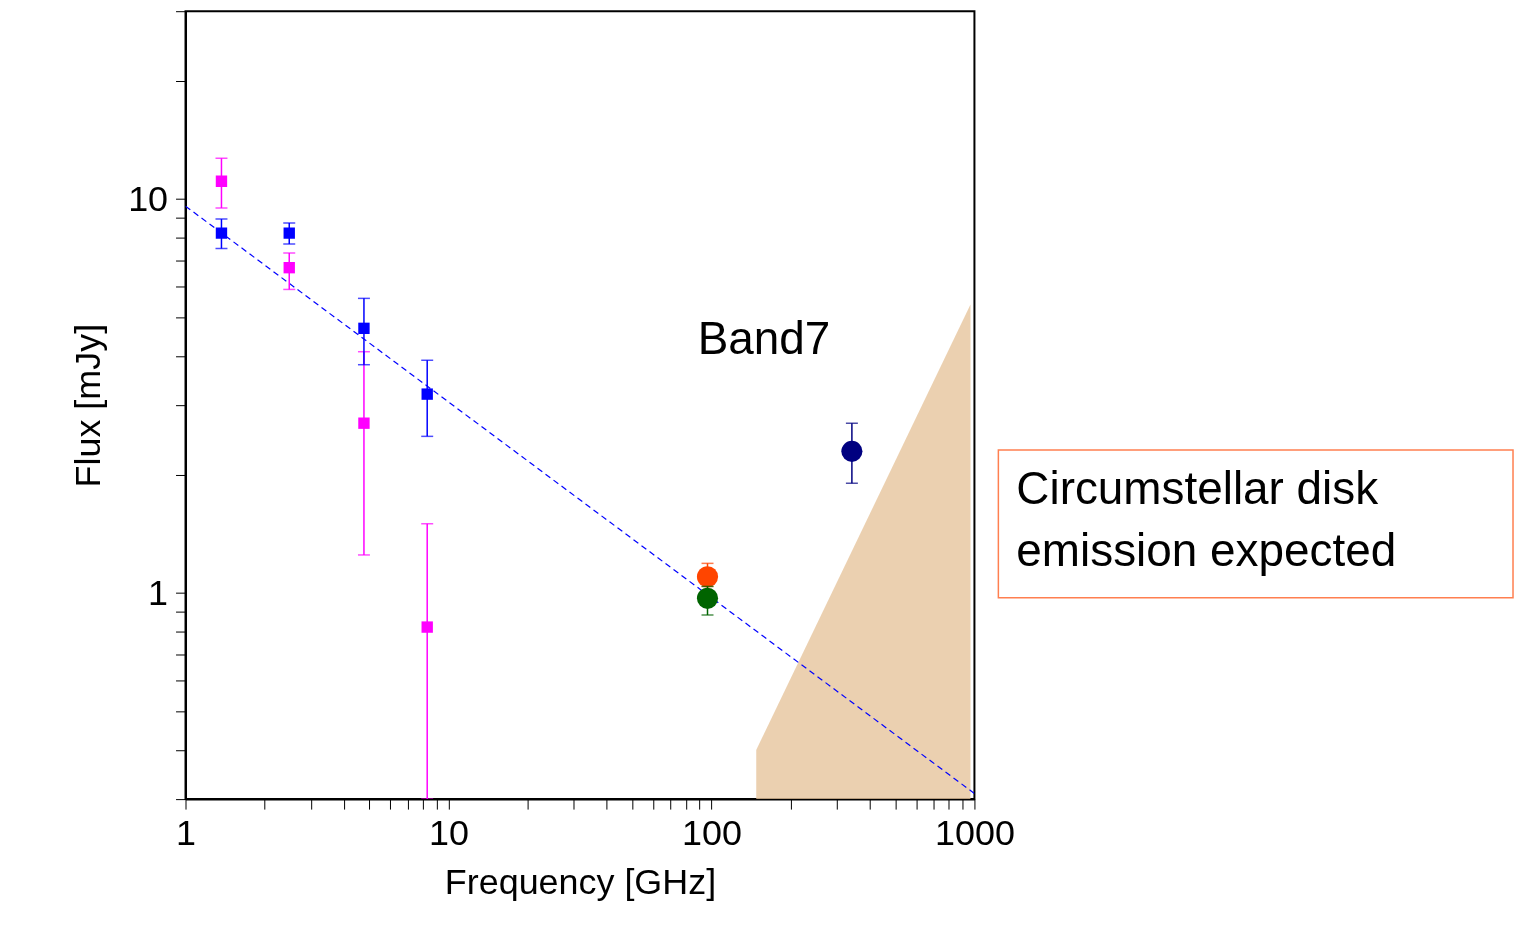  What do you see at coordinates (975, 833) in the screenshot?
I see `x-tick-label: 1000` at bounding box center [975, 833].